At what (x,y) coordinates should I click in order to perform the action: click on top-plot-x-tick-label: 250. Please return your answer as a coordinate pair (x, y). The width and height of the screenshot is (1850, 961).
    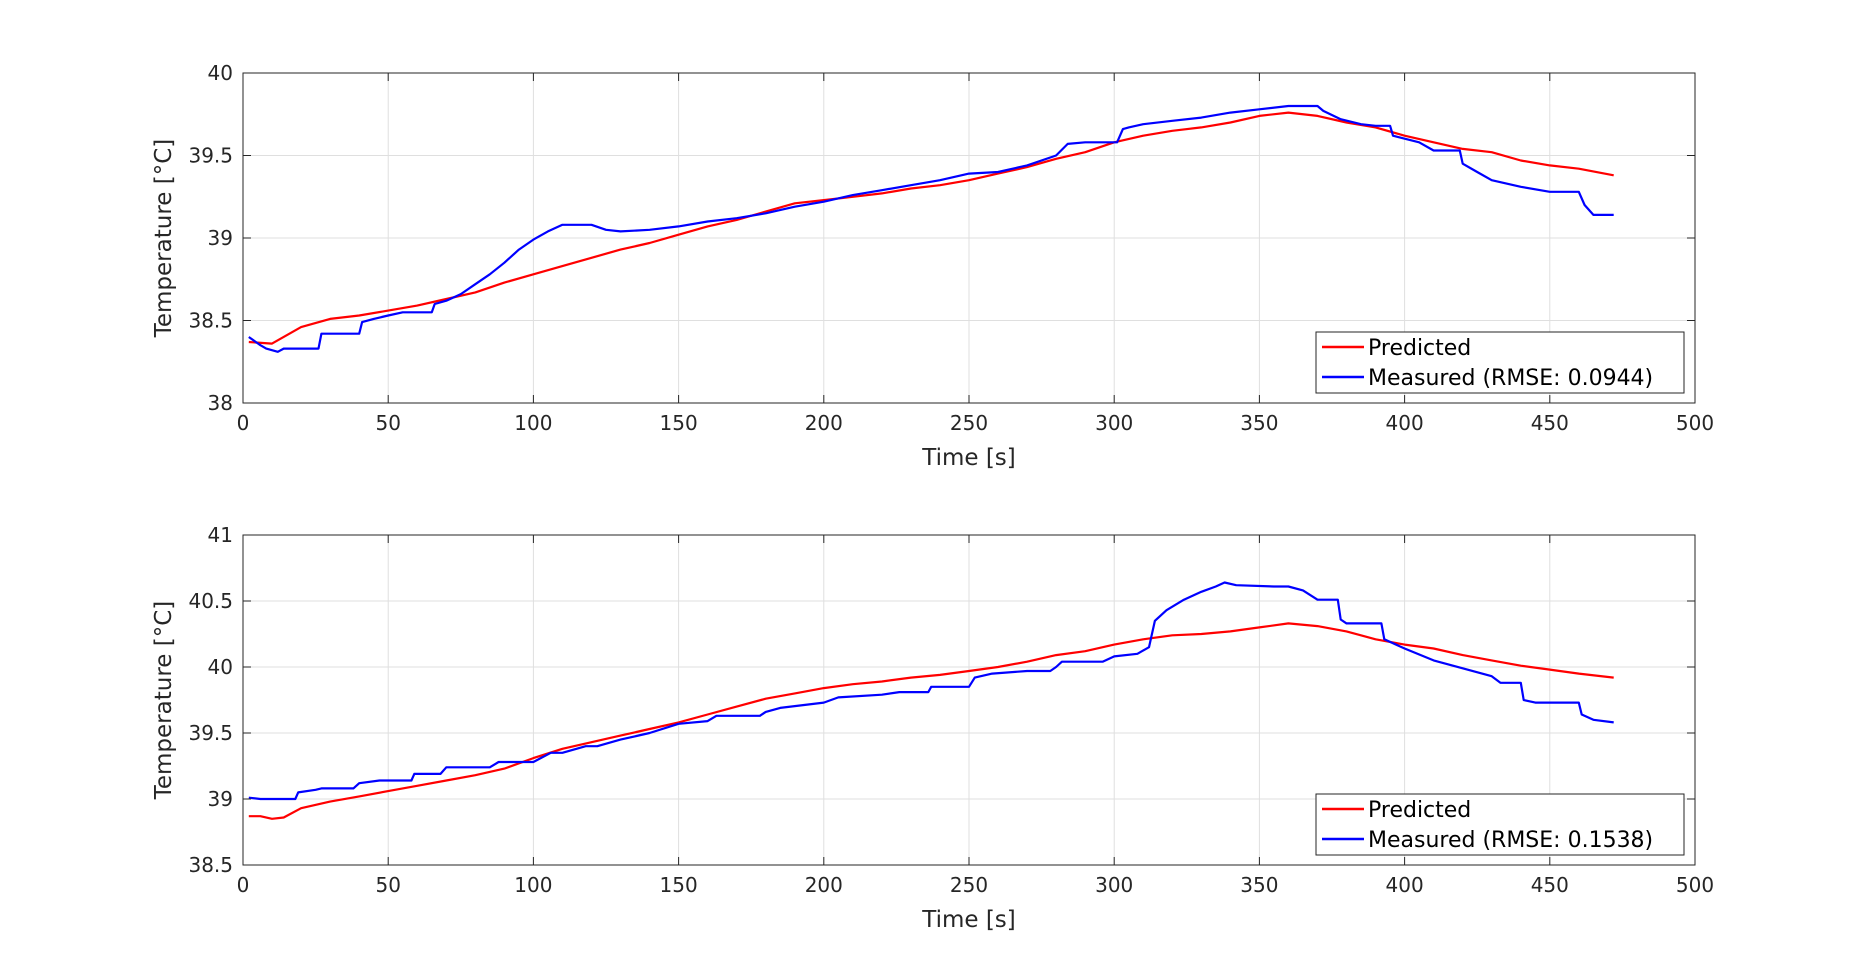
    Looking at the image, I should click on (969, 423).